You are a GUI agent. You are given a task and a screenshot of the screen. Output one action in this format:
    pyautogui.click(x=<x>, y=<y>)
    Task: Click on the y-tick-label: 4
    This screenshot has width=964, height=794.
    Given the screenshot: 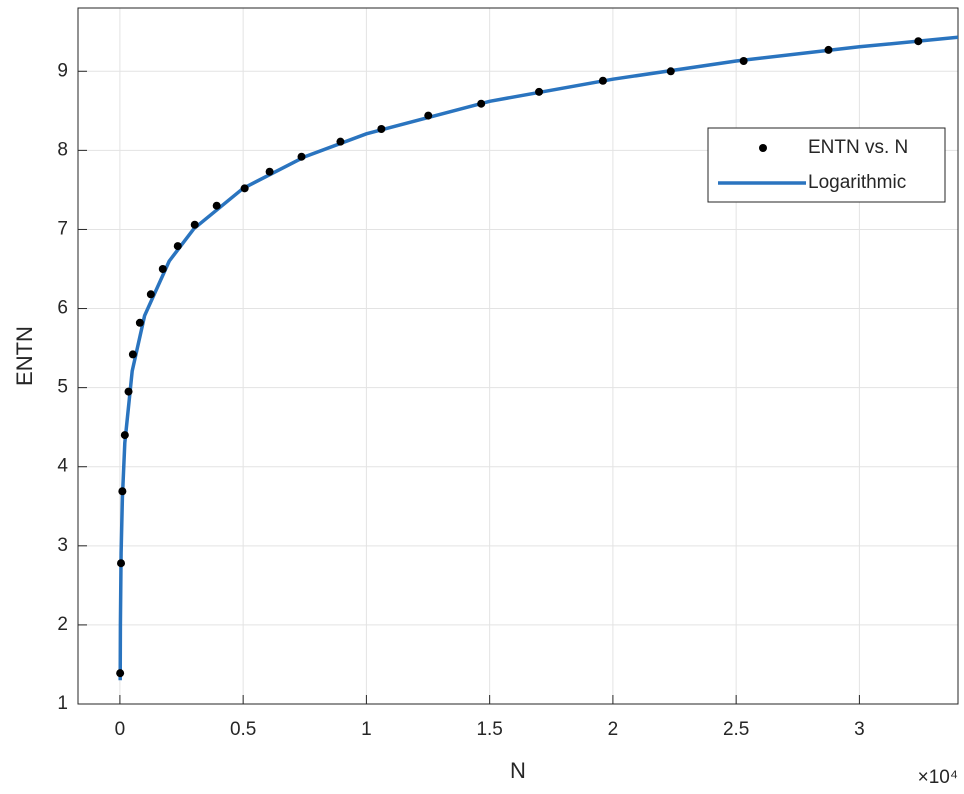 What is the action you would take?
    pyautogui.click(x=62, y=466)
    